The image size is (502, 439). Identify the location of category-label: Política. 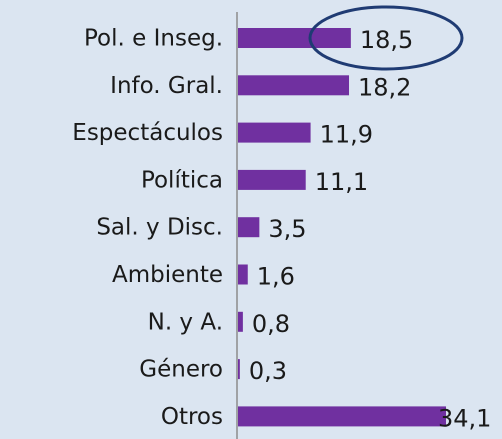
(182, 180).